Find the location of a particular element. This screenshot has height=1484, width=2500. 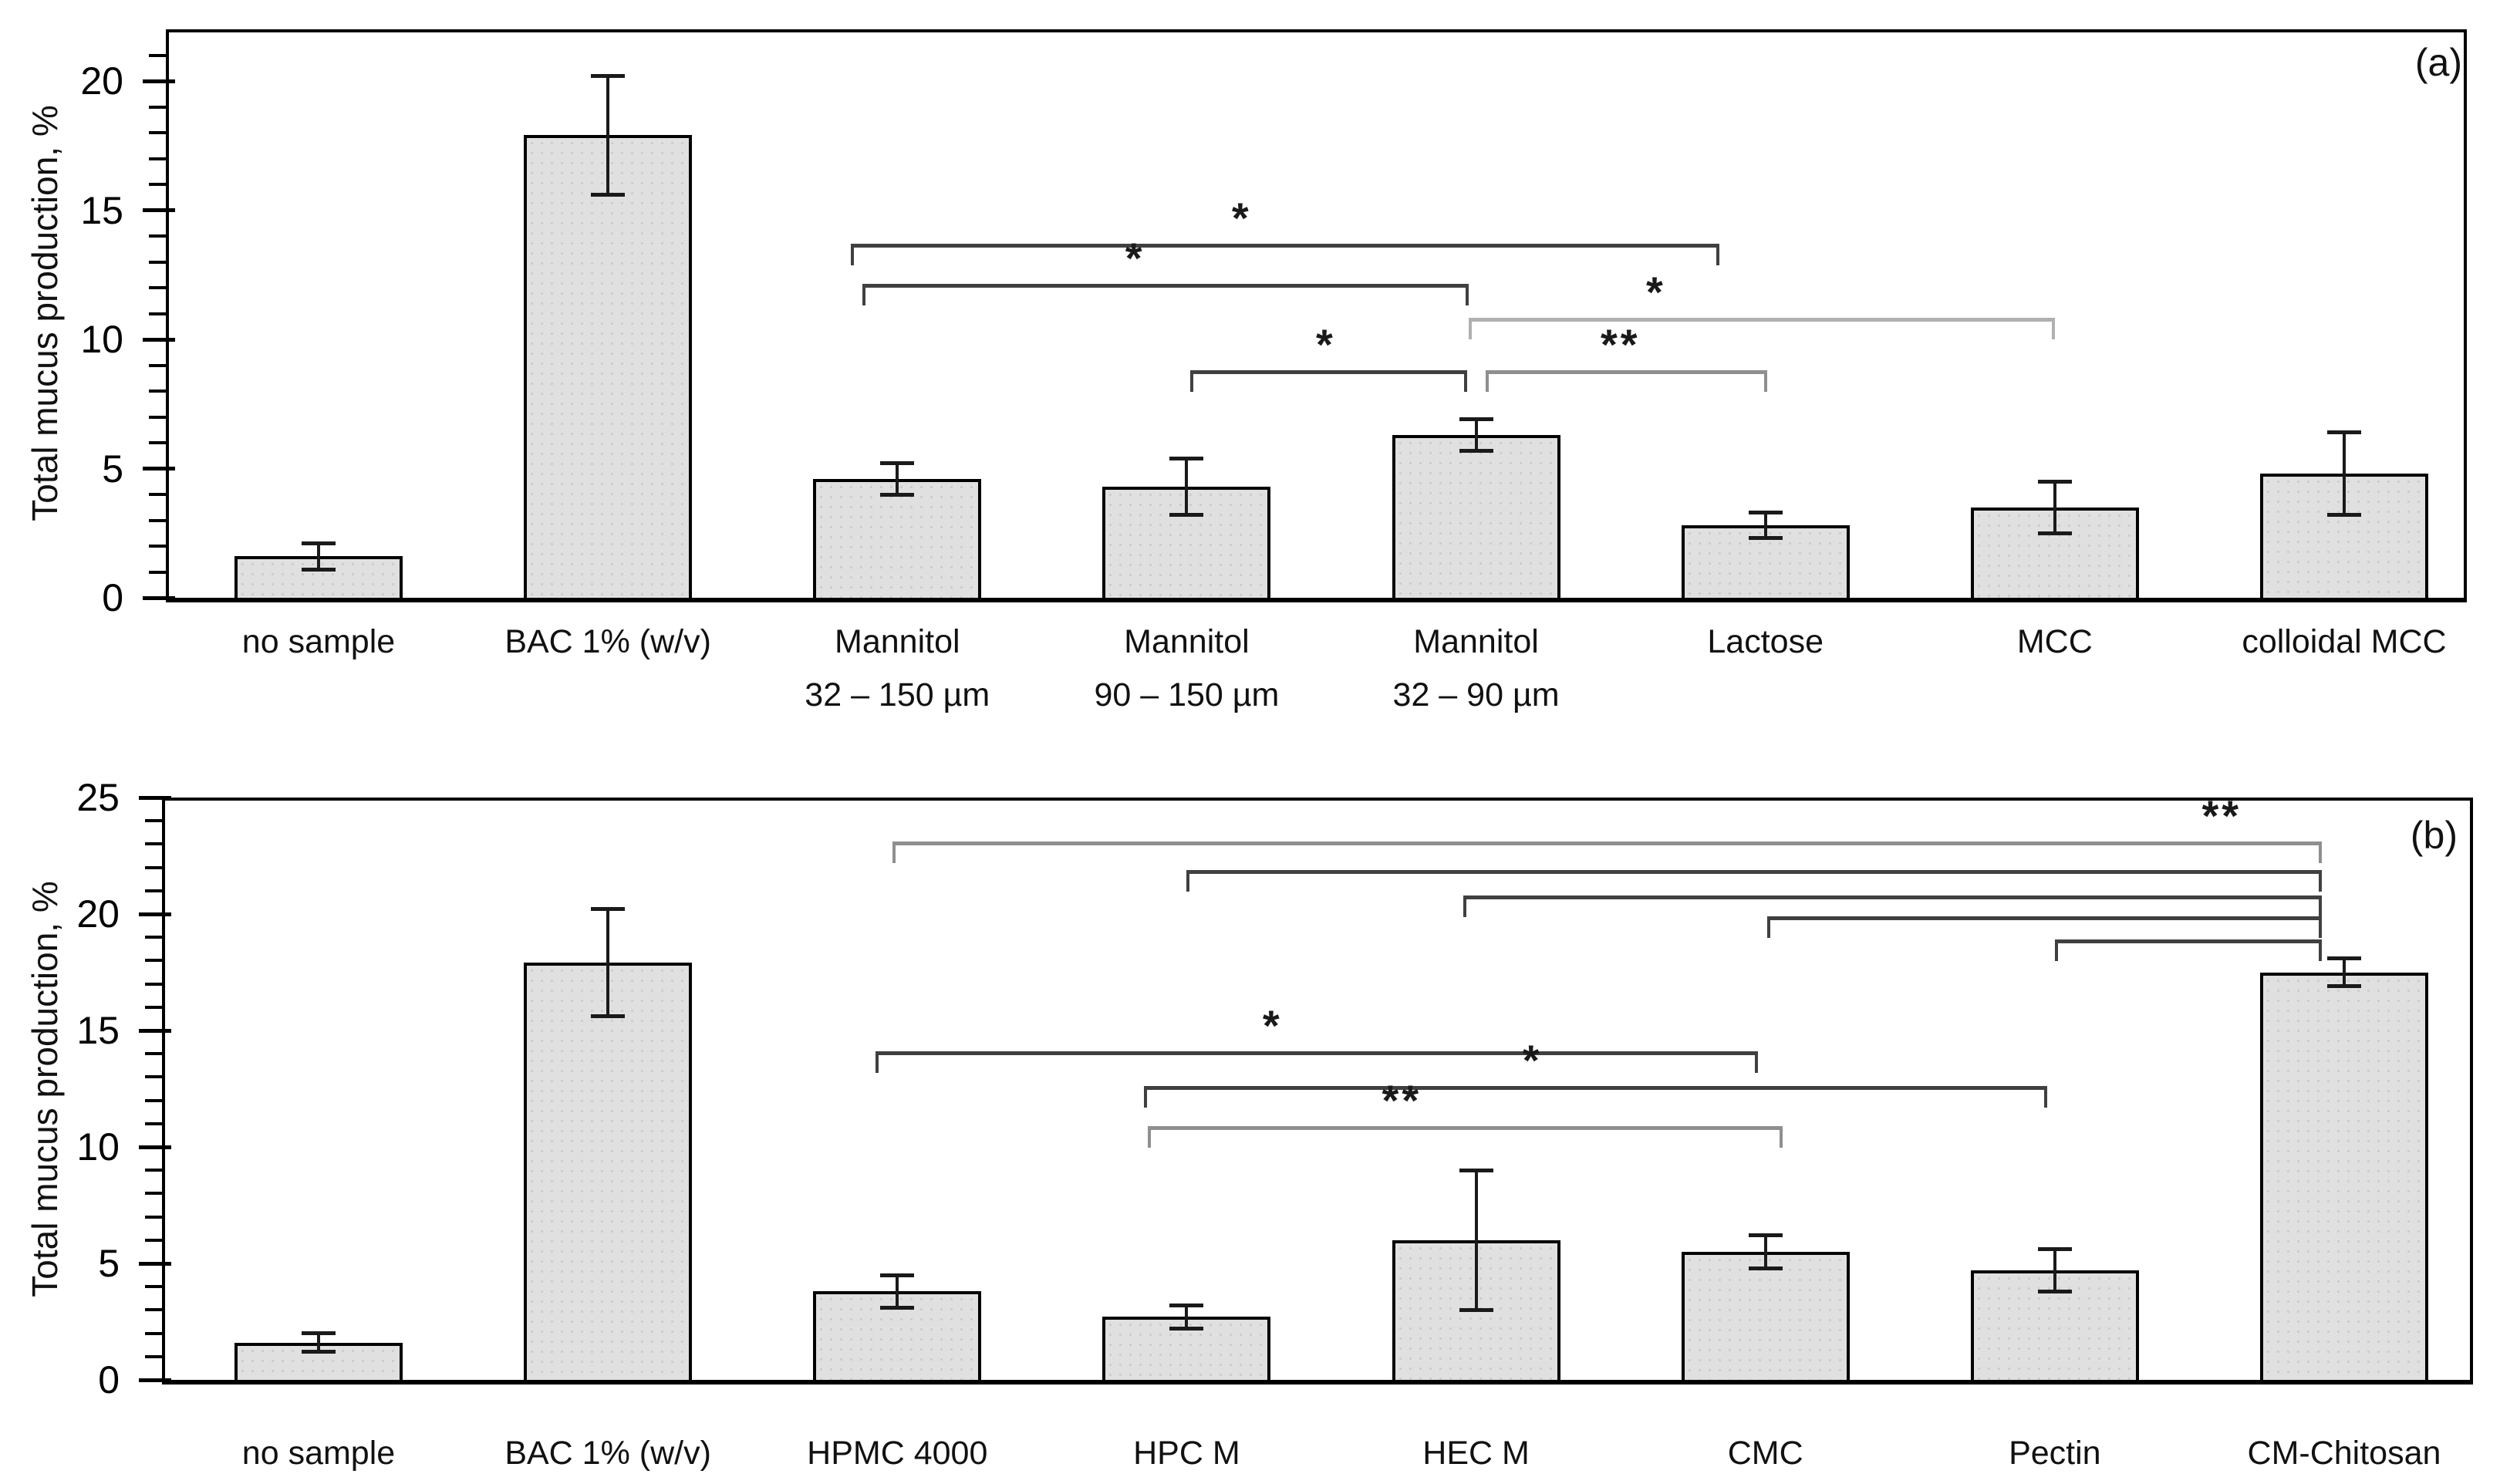

x-category-label-line1: MCC is located at coordinates (2054, 641).